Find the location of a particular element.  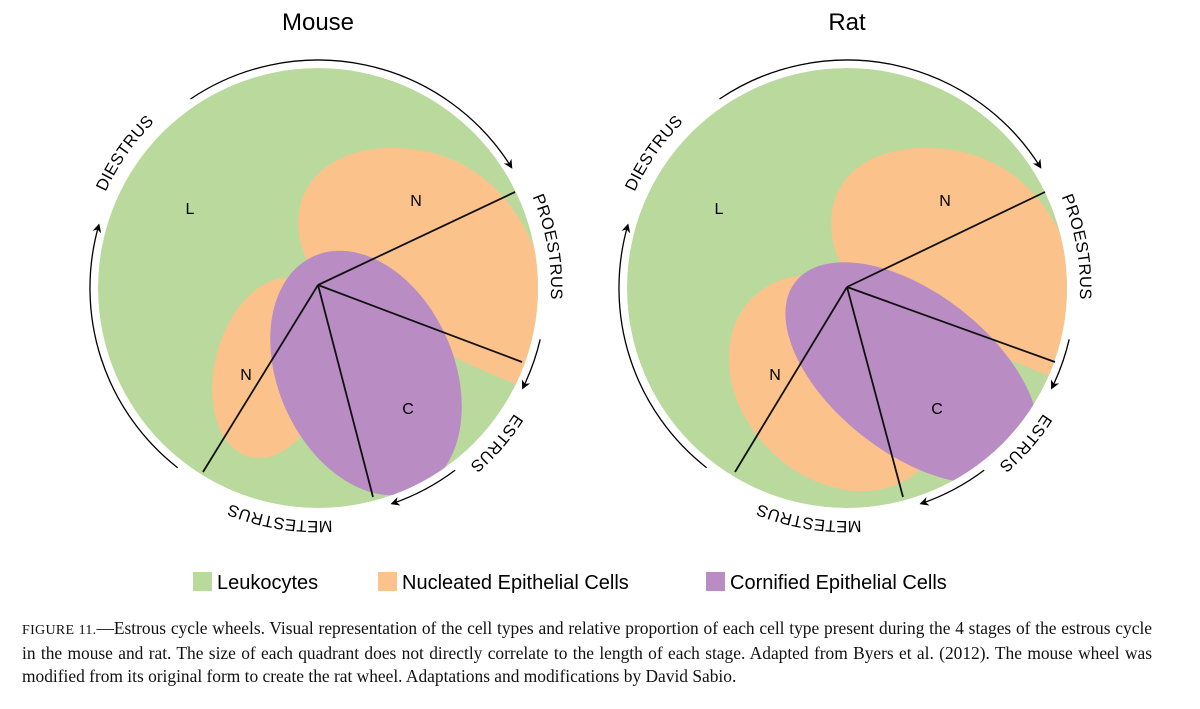

legend-label: Nucleated Epithelial Cells is located at coordinates (515, 583).